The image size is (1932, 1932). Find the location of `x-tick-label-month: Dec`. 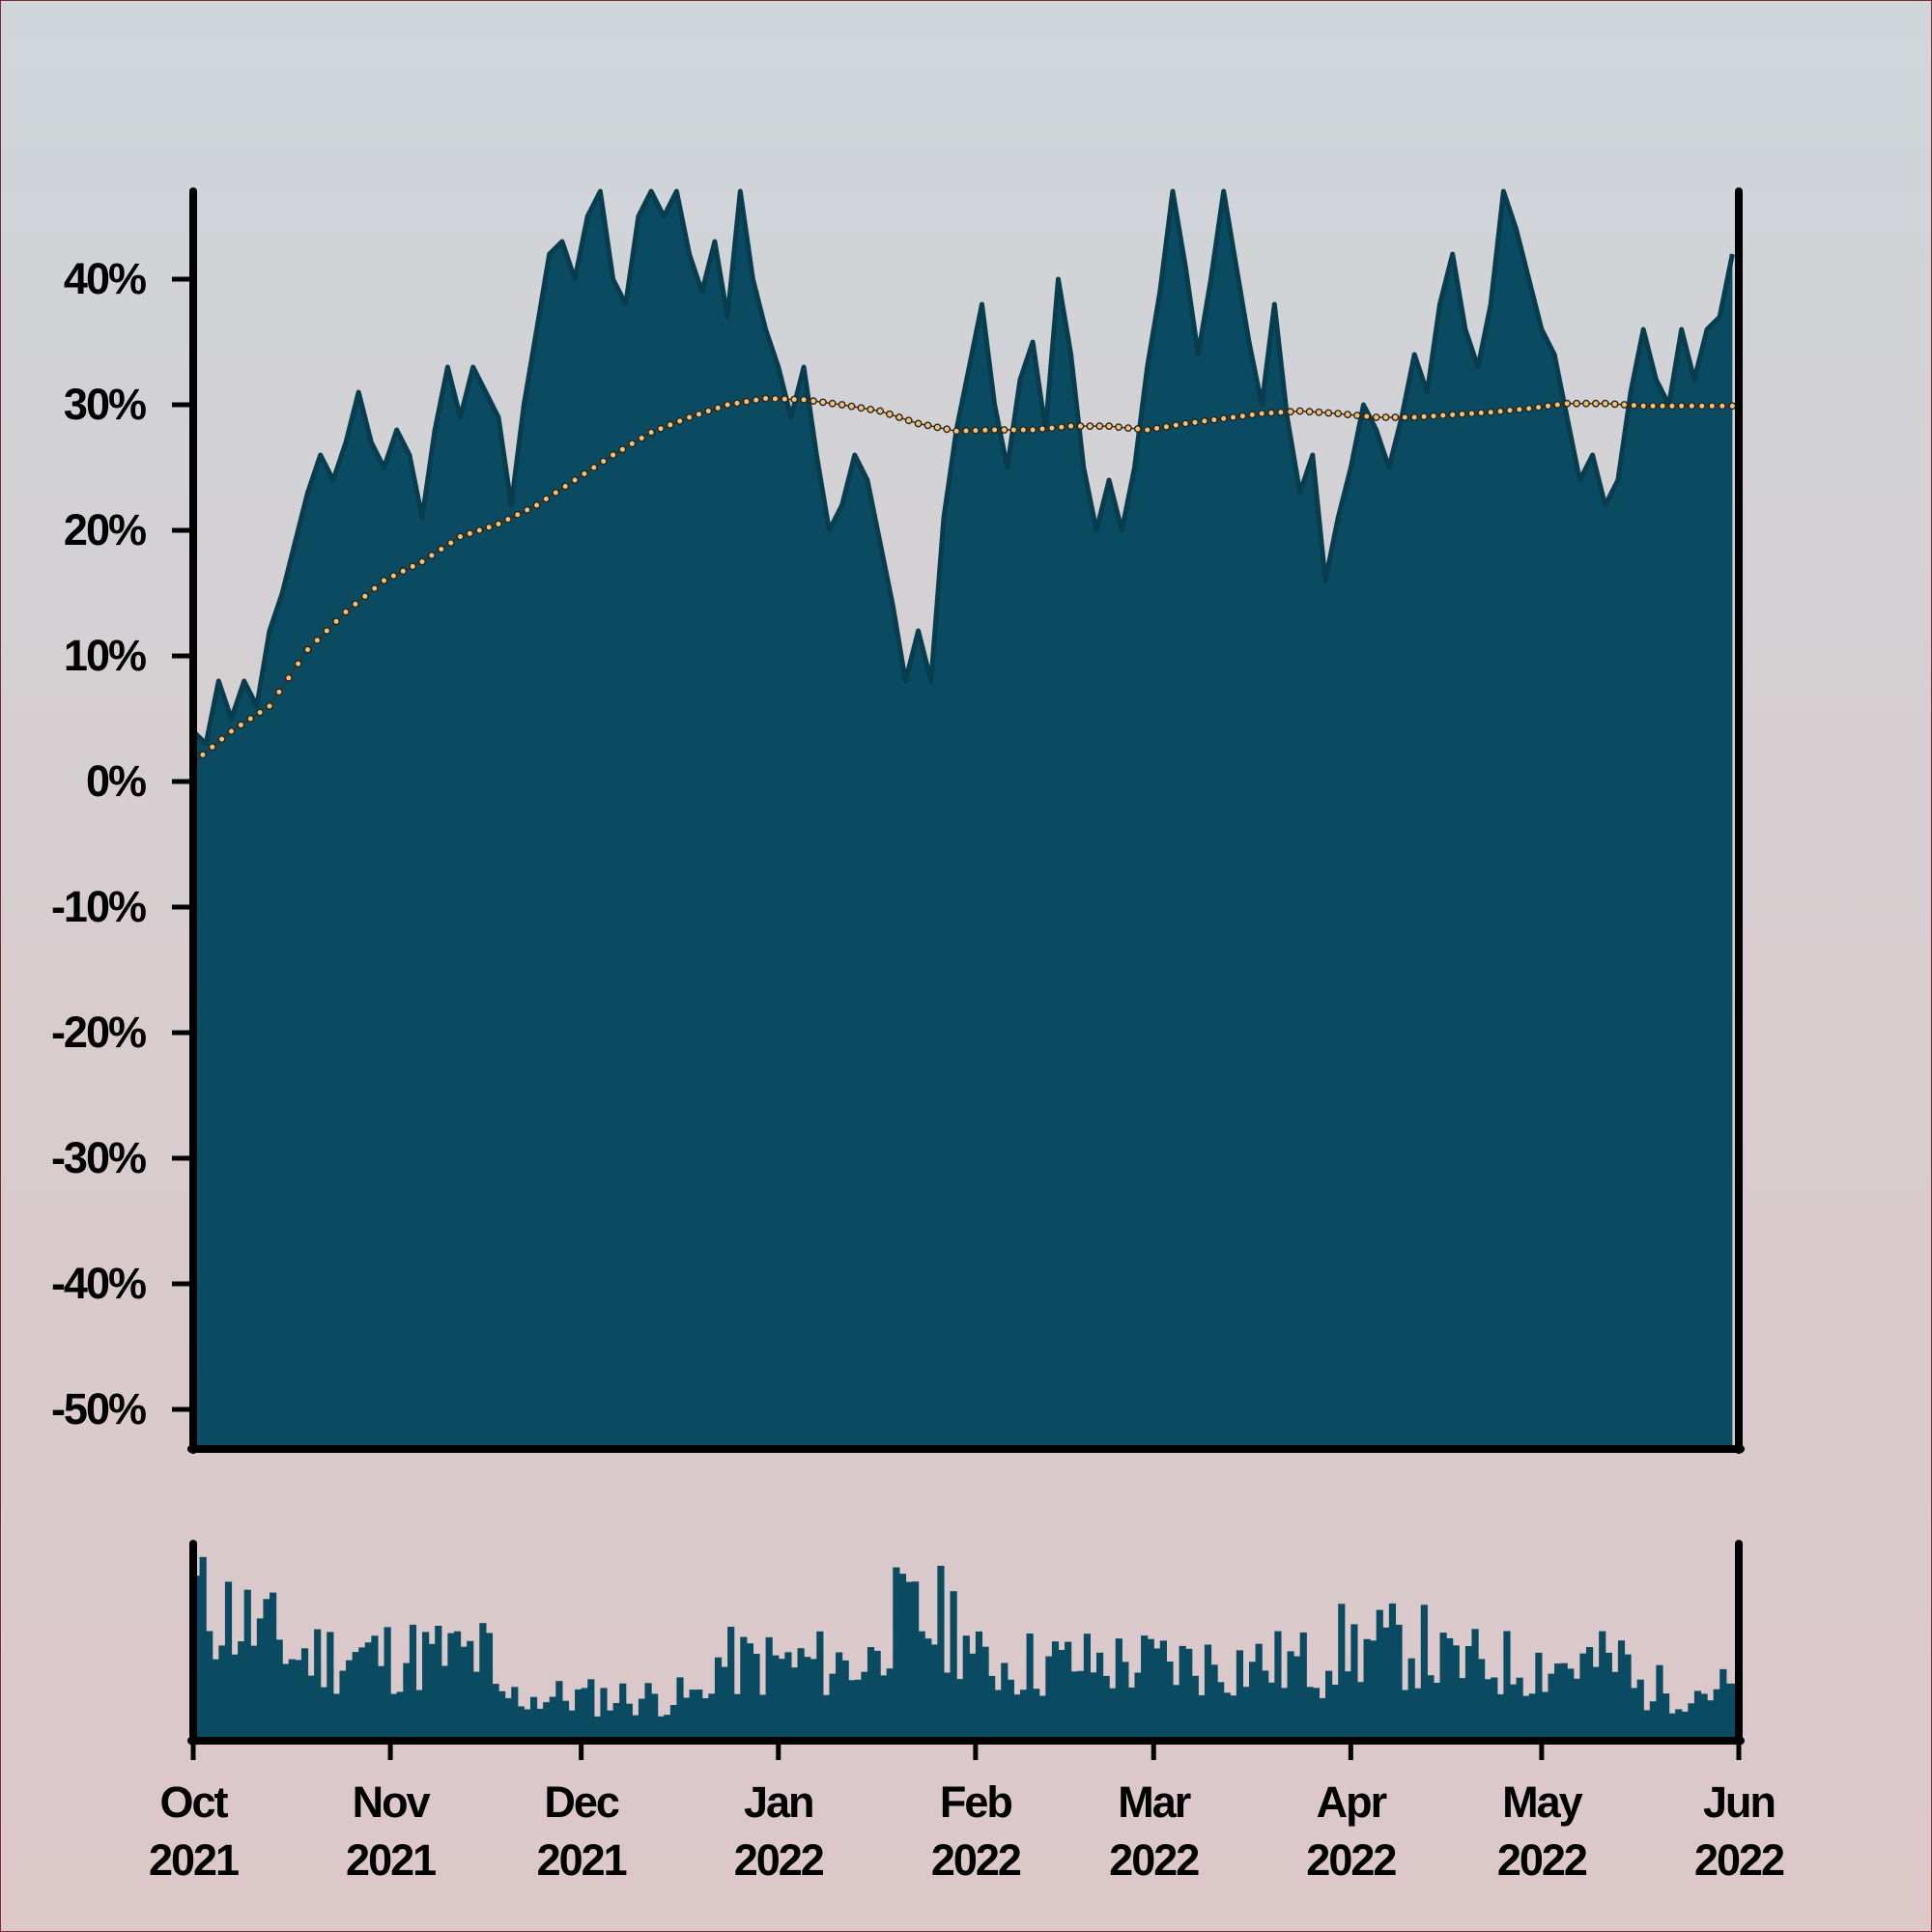

x-tick-label-month: Dec is located at coordinates (581, 1802).